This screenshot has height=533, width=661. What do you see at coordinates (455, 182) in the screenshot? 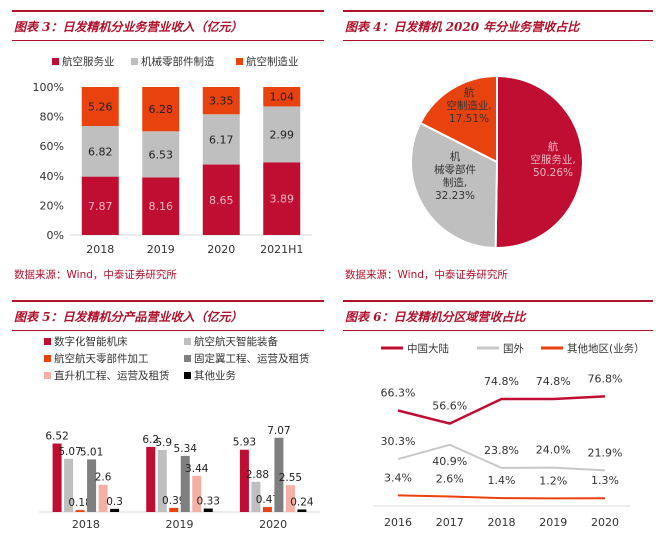
I see `slice-label-line: 制造,` at bounding box center [455, 182].